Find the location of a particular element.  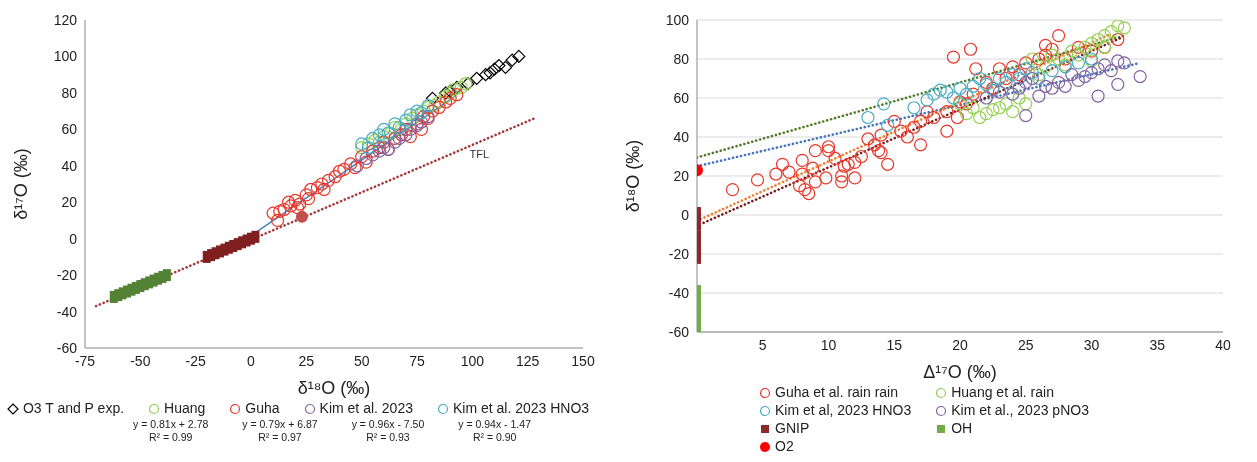

legend-label: Kim et al. 2023 is located at coordinates (365, 408).